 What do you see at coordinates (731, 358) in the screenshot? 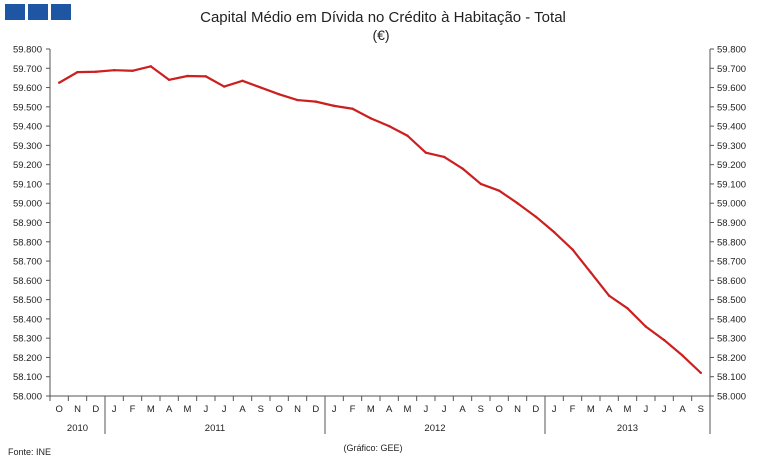
I see `y-tick-label-right: 58.200` at bounding box center [731, 358].